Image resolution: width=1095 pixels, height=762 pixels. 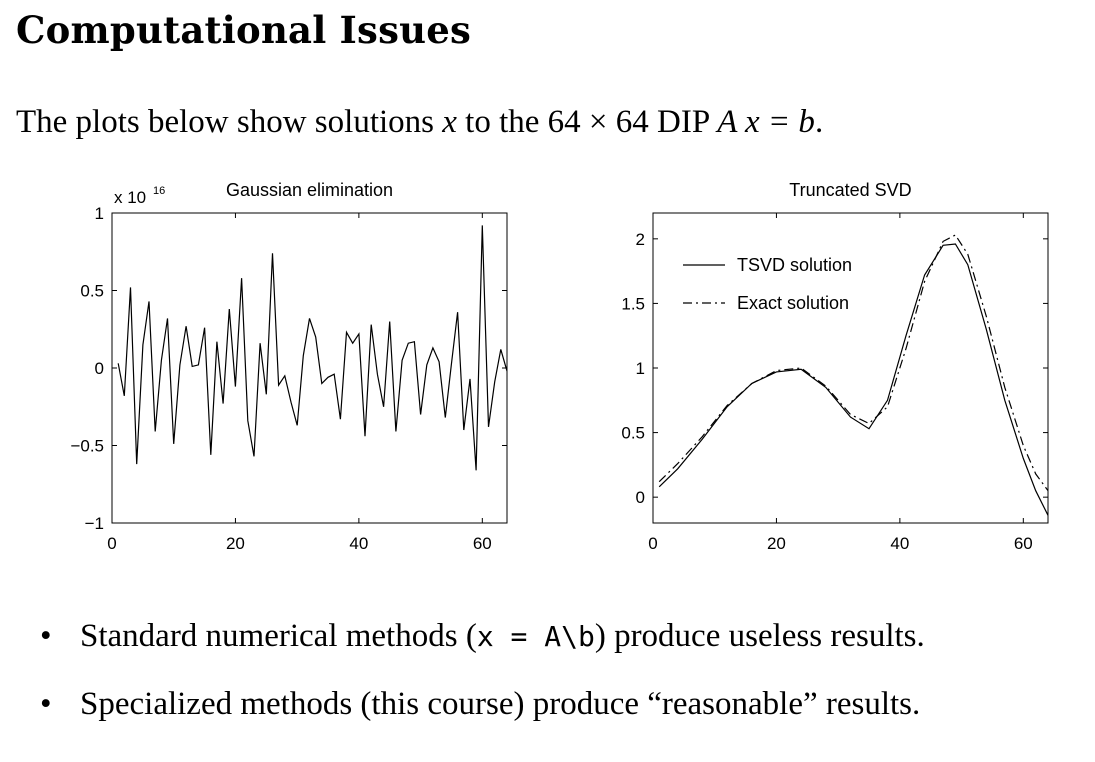 What do you see at coordinates (793, 303) in the screenshot?
I see `tsvd-legend-label: Exact solution` at bounding box center [793, 303].